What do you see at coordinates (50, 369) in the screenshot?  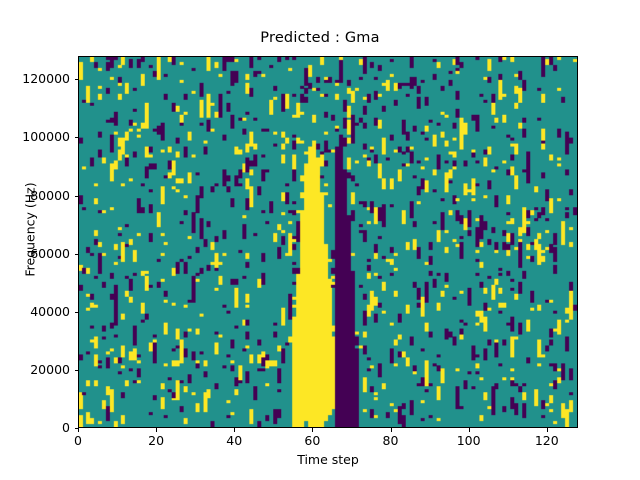 I see `y-tick-label: 20000` at bounding box center [50, 369].